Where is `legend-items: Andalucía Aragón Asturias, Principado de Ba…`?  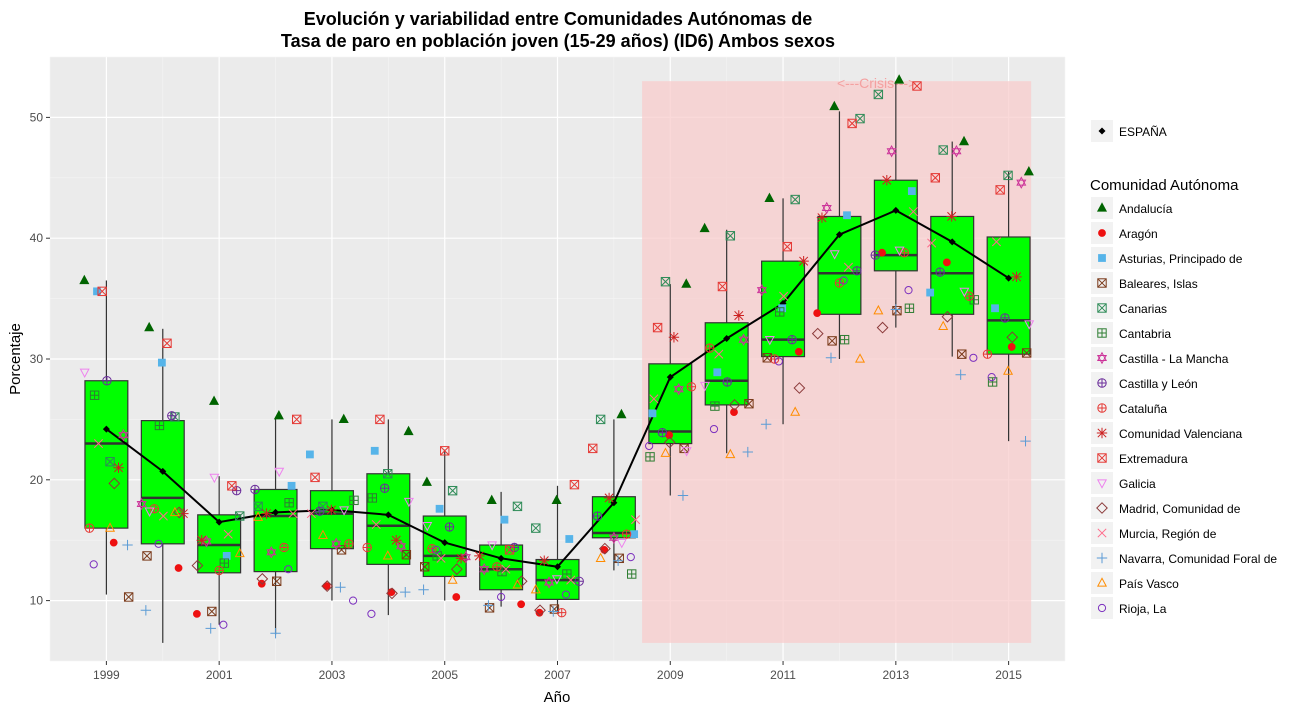 legend-items: Andalucía Aragón Asturias, Principado de Ba… is located at coordinates (1184, 408).